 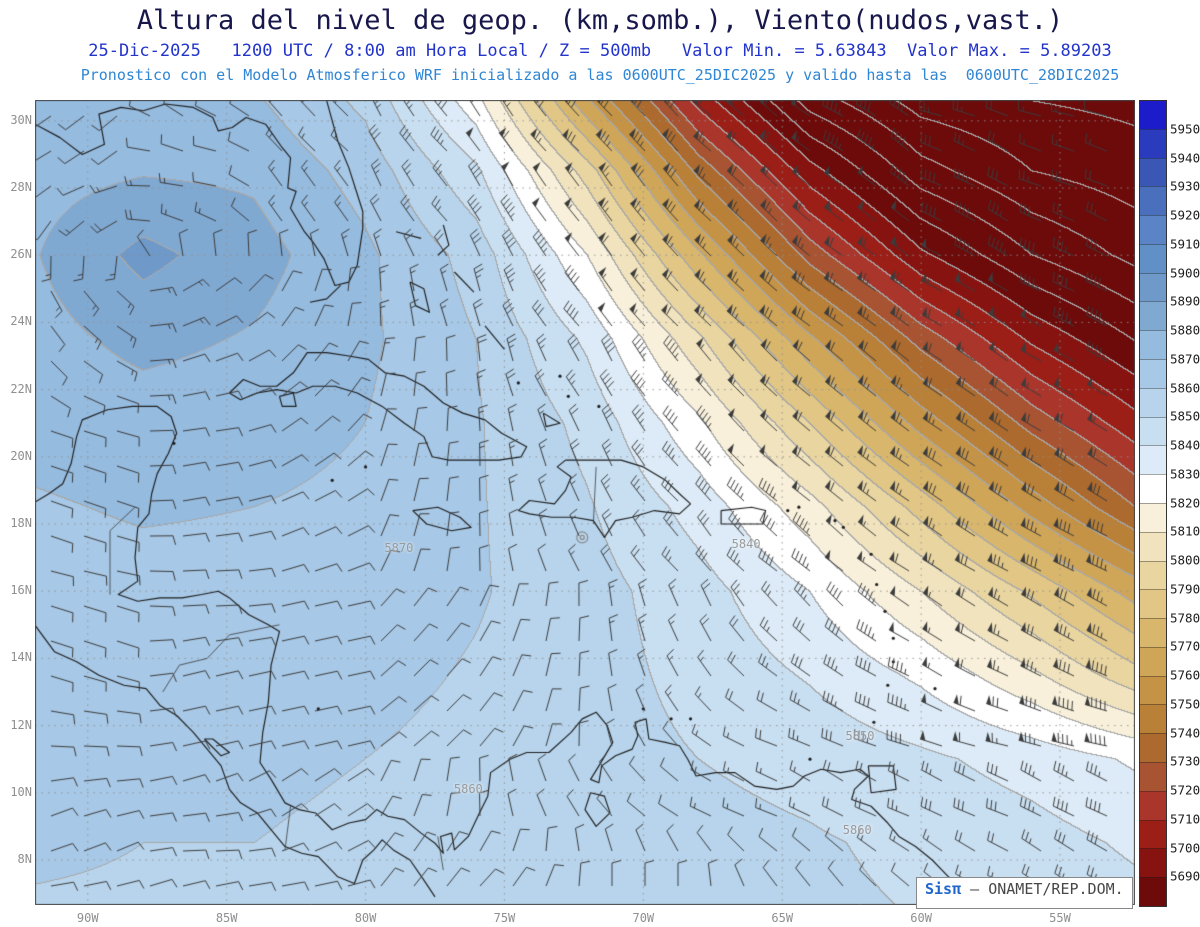 What do you see at coordinates (1185, 301) in the screenshot?
I see `colorbar-label: 5890` at bounding box center [1185, 301].